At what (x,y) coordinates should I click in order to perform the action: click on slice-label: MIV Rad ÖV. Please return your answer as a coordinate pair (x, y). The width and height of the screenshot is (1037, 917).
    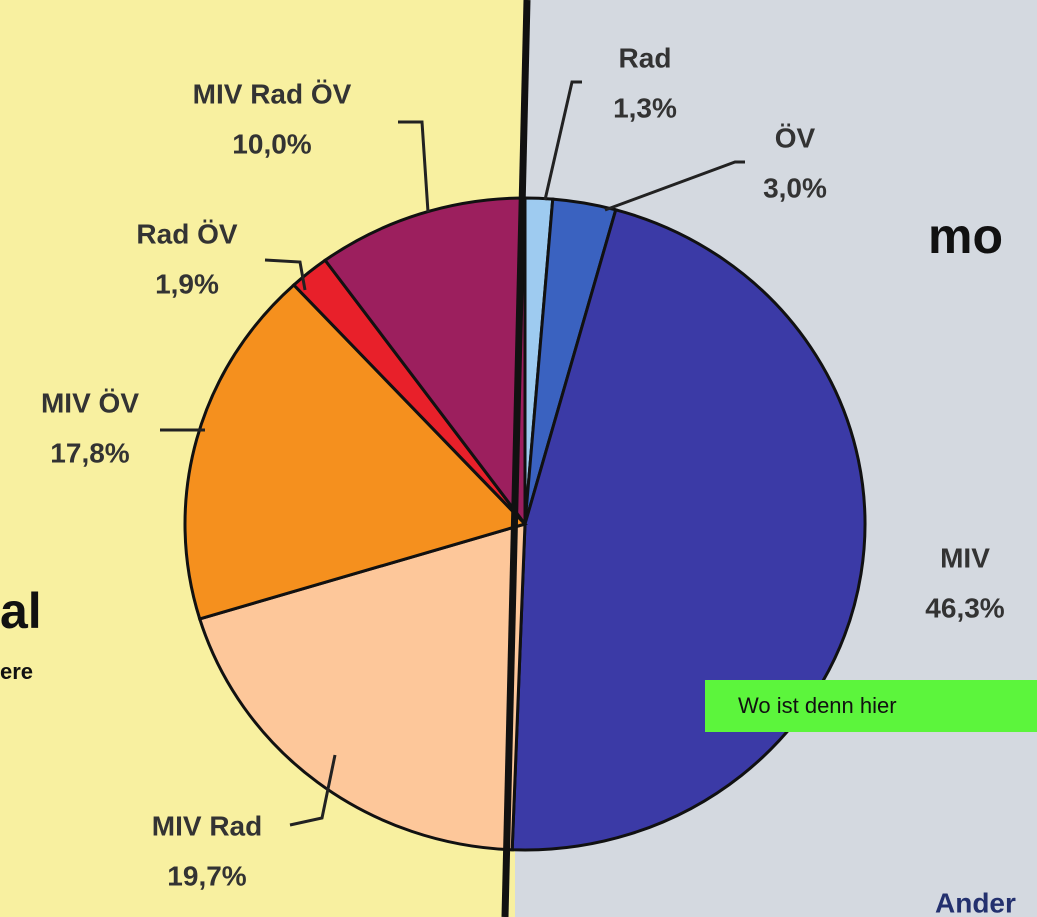
    Looking at the image, I should click on (272, 93).